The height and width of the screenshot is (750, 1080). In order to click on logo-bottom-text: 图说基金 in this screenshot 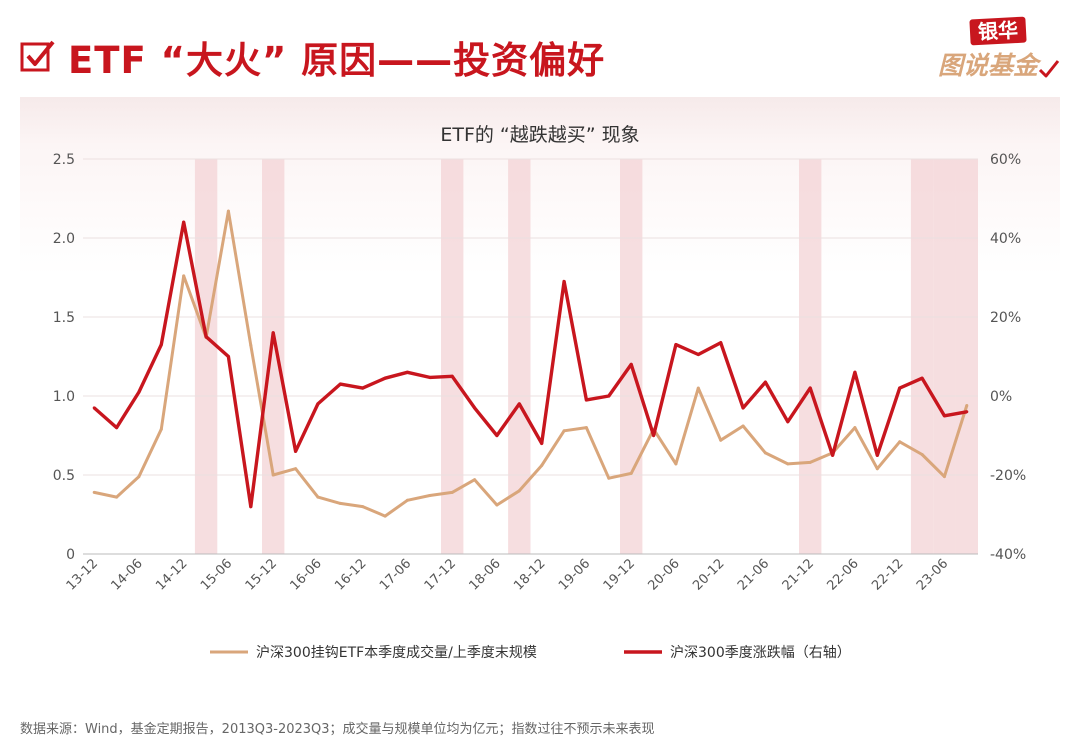, I will do `click(988, 65)`.